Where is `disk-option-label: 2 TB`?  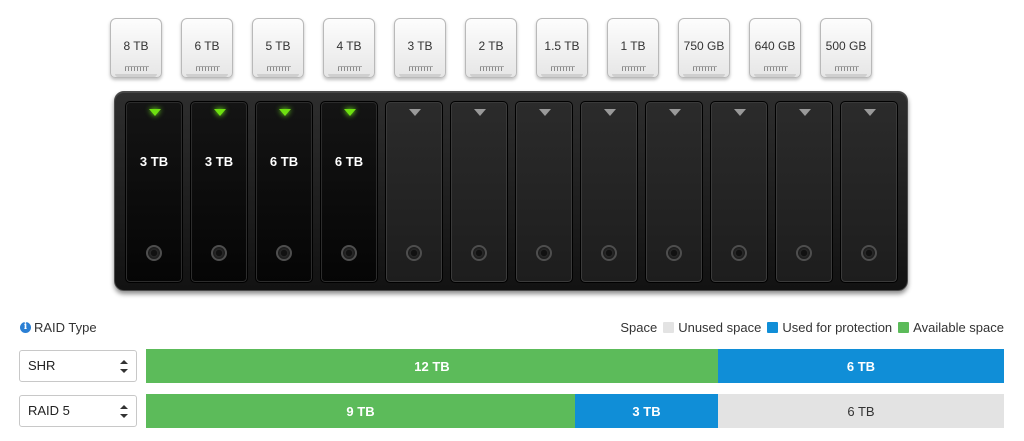
disk-option-label: 2 TB is located at coordinates (491, 46).